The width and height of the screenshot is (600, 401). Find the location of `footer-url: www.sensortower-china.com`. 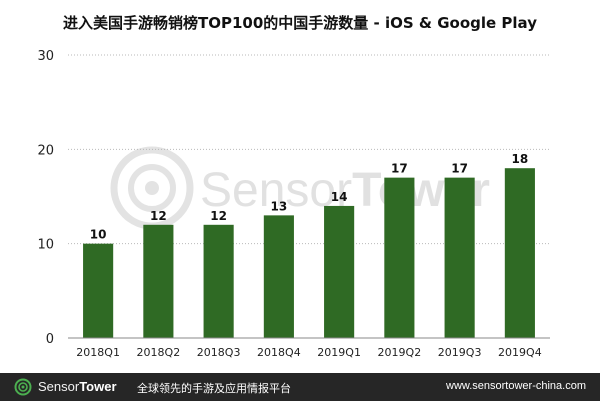

footer-url: www.sensortower-china.com is located at coordinates (516, 386).